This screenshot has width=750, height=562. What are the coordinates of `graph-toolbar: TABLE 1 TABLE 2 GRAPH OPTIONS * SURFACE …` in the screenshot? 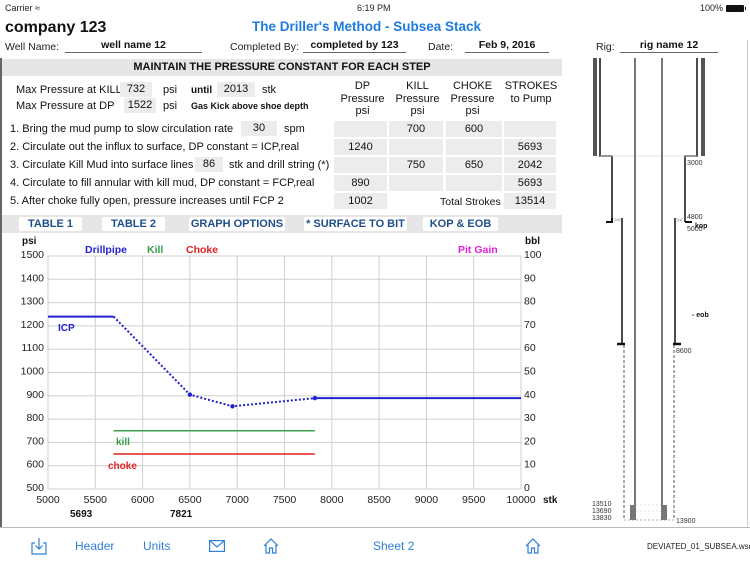 It's located at (282, 224).